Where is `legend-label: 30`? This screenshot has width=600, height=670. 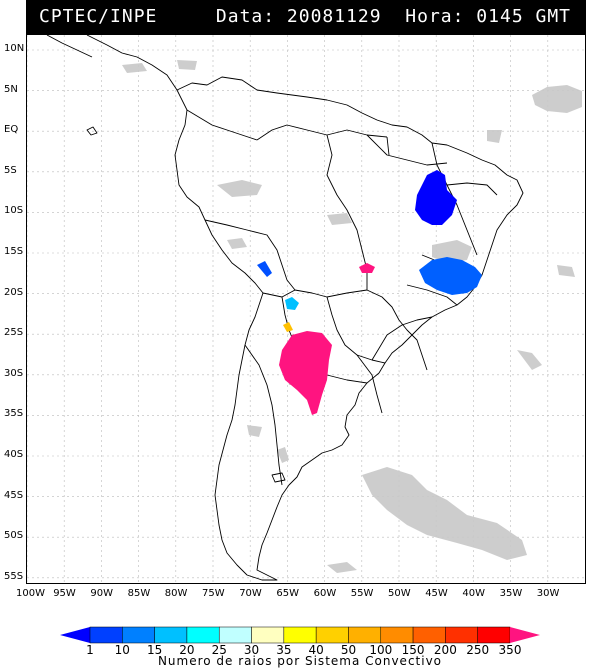 legend-label: 30 is located at coordinates (251, 650).